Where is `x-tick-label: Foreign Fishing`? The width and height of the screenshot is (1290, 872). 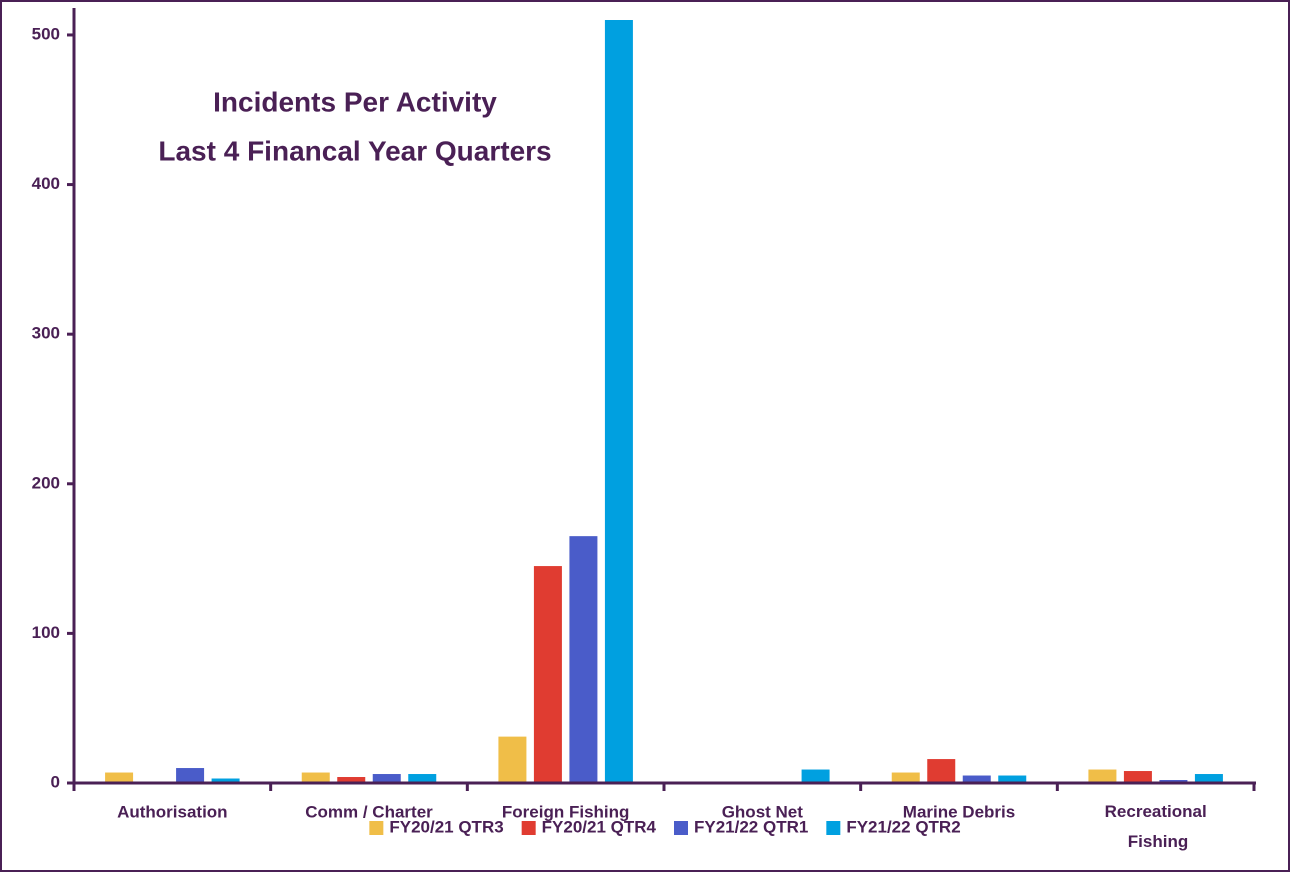 x-tick-label: Foreign Fishing is located at coordinates (566, 811).